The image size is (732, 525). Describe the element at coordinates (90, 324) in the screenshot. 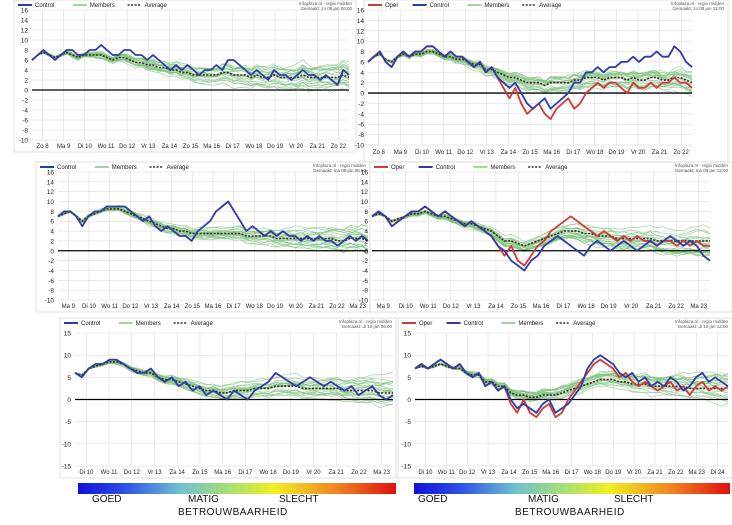

I see `legend-label: Control` at that location.